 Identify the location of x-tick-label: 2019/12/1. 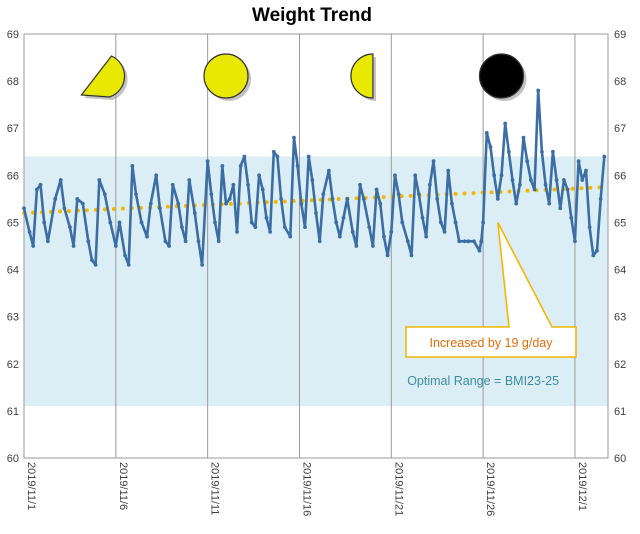
(582, 486).